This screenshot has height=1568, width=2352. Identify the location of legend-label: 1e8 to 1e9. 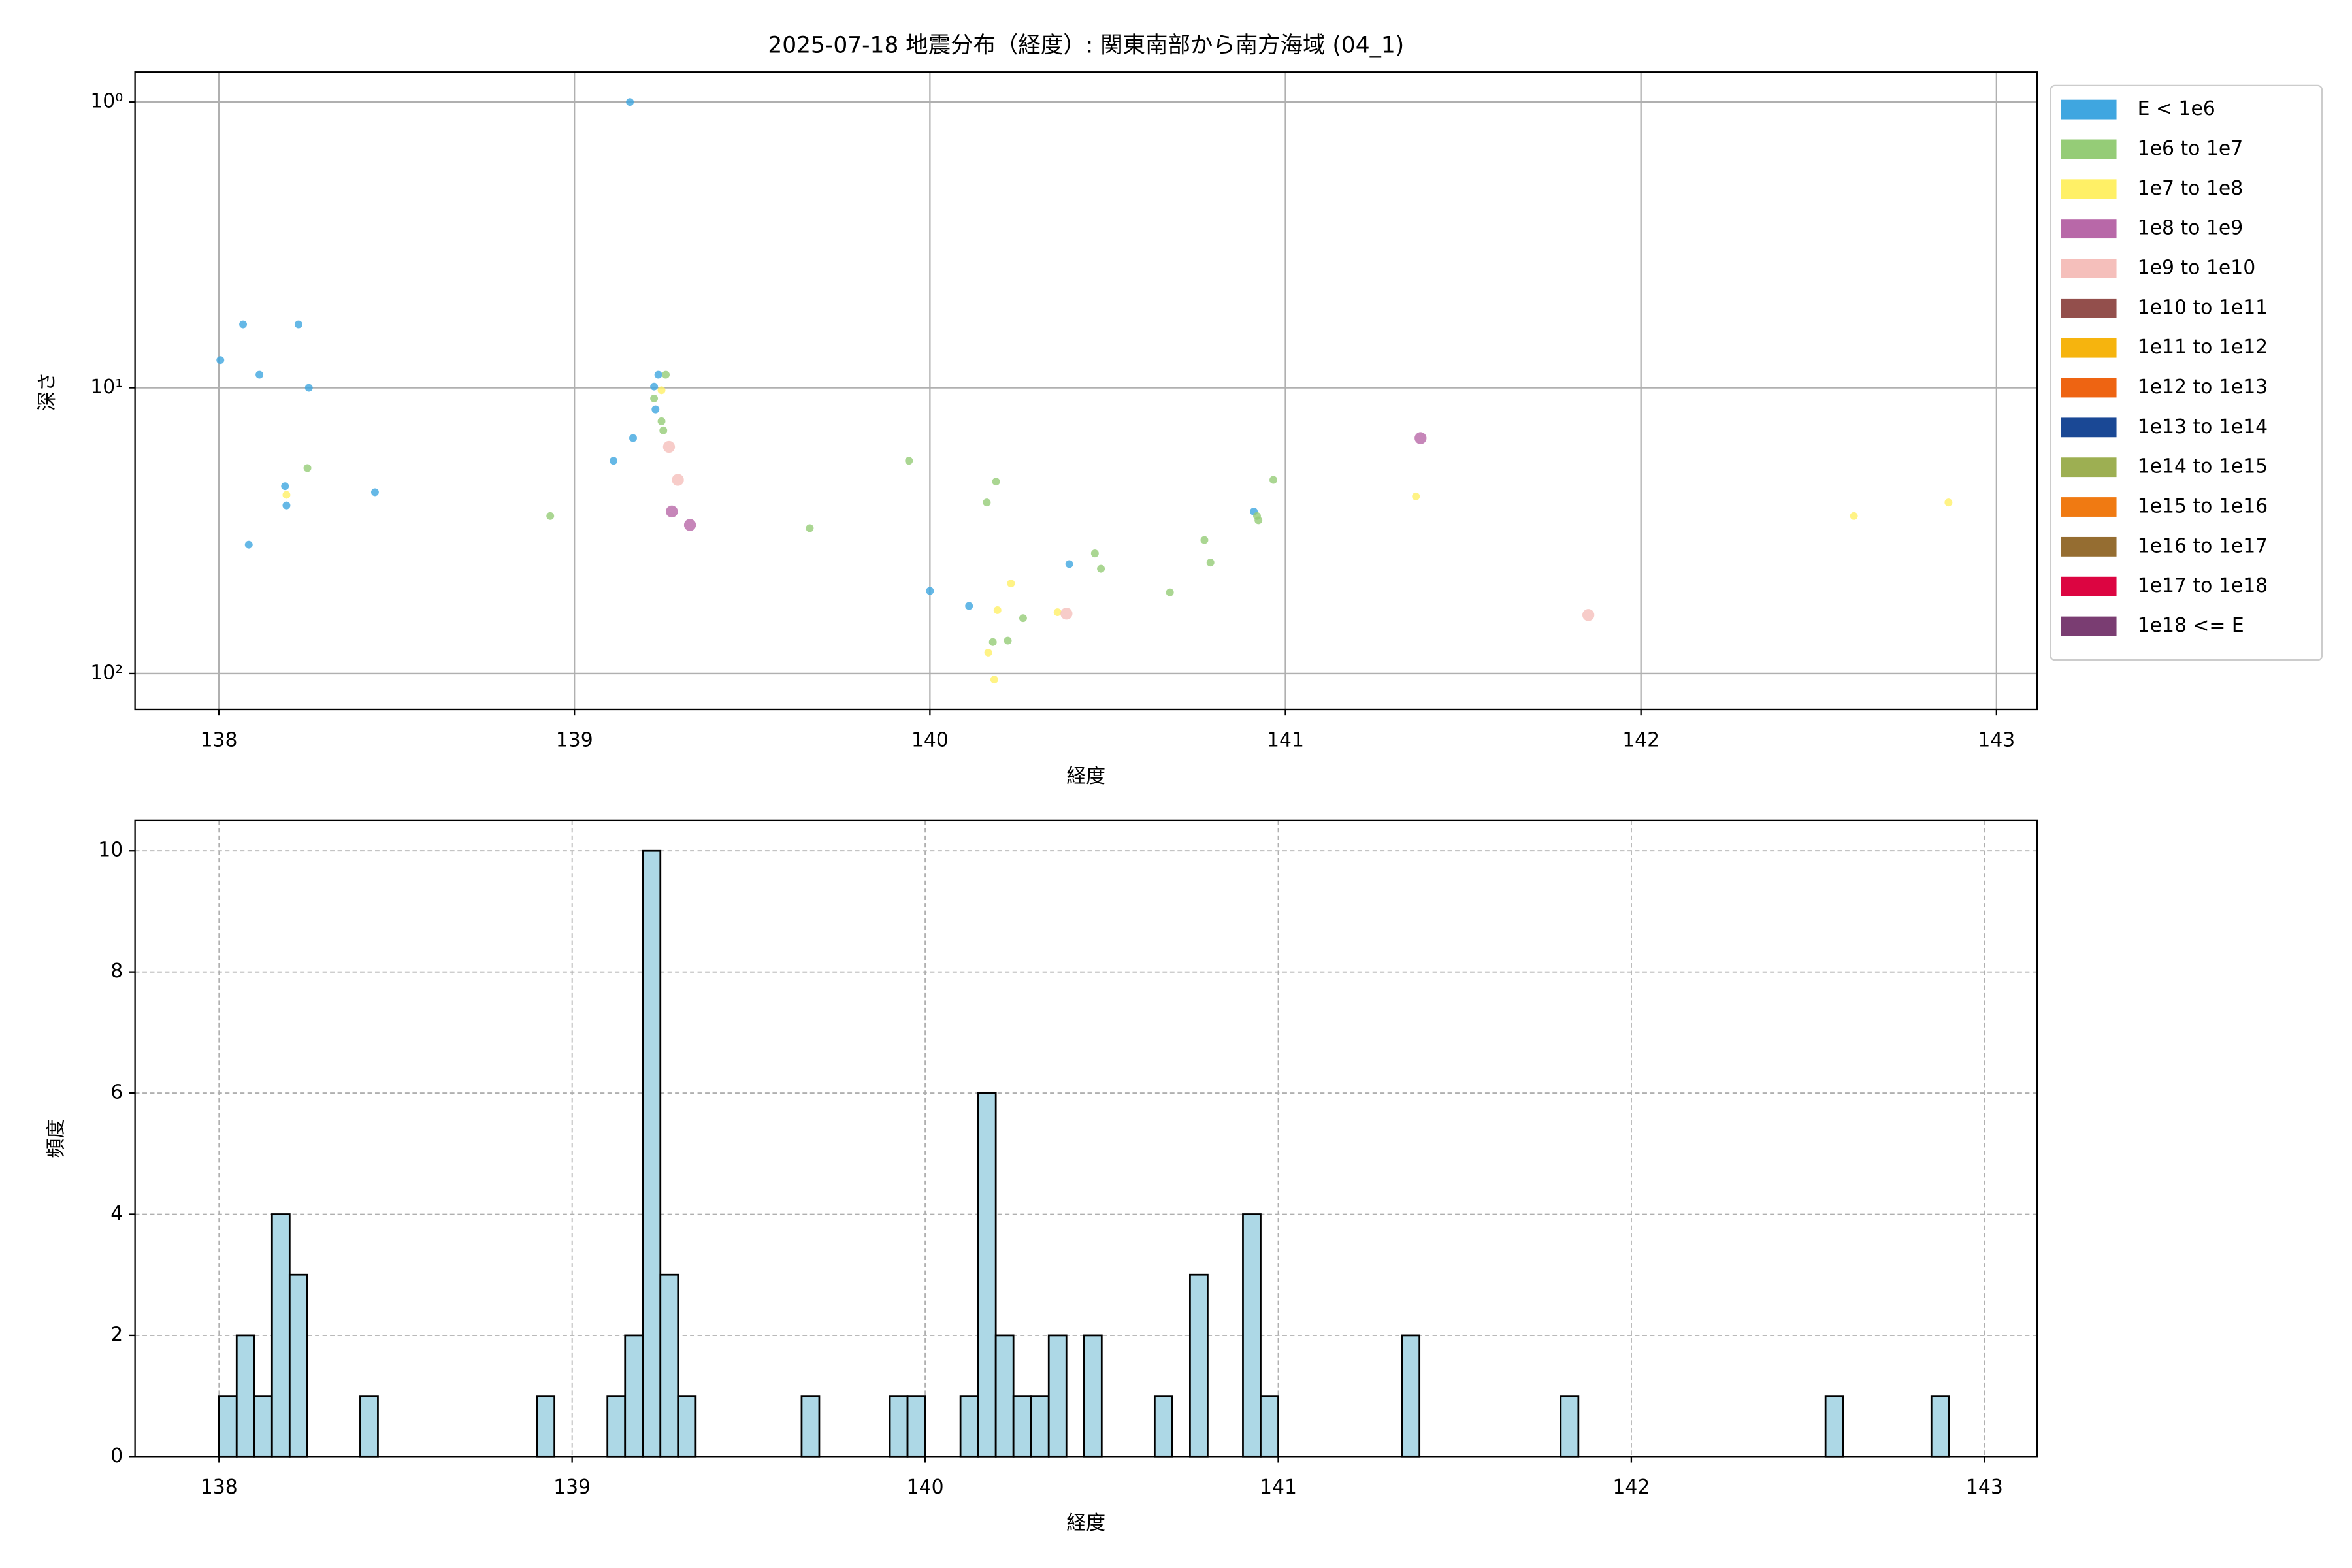
(2191, 228).